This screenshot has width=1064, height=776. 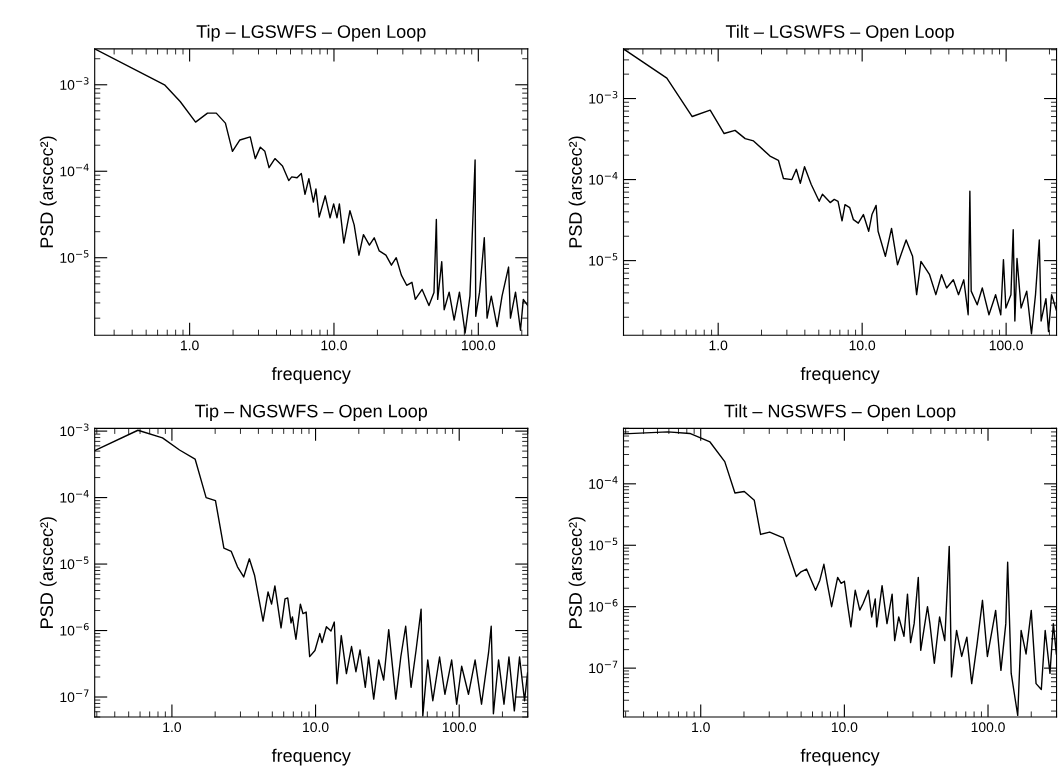 What do you see at coordinates (840, 412) in the screenshot?
I see `chart-title: Tilt – NGSWFS – Open Loop` at bounding box center [840, 412].